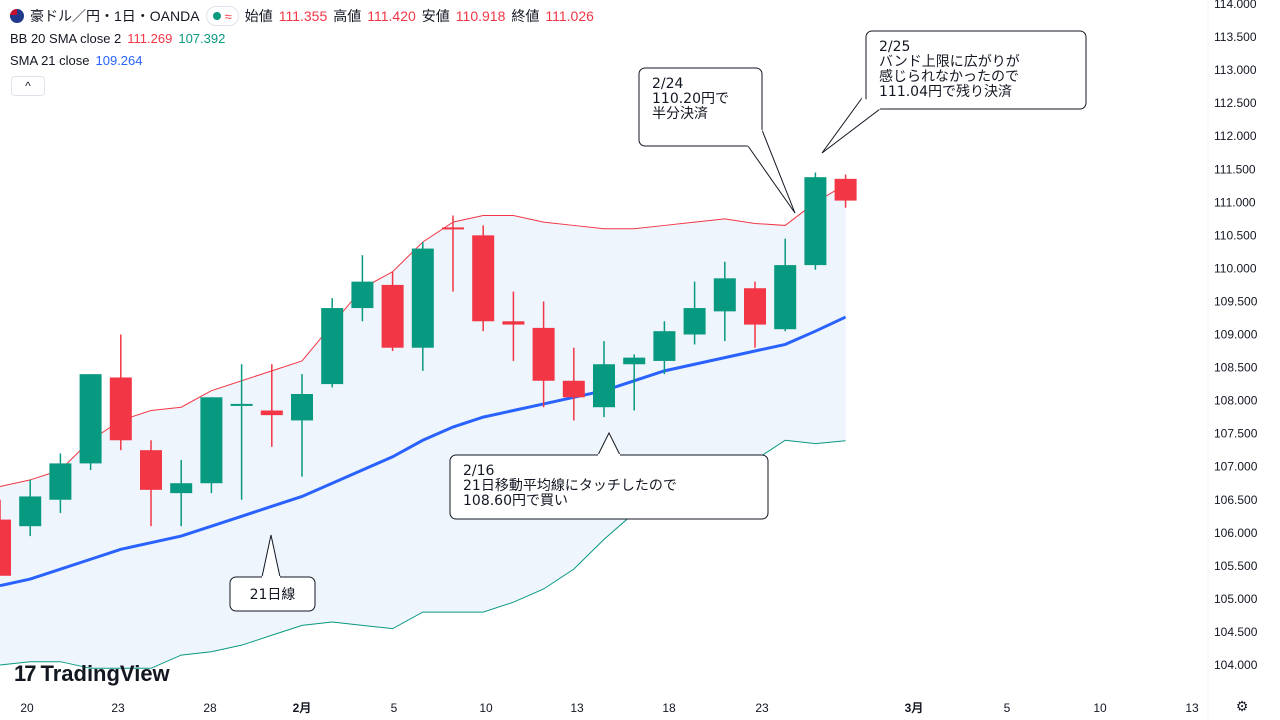  What do you see at coordinates (1236, 368) in the screenshot?
I see `y-tick-label: 108.500` at bounding box center [1236, 368].